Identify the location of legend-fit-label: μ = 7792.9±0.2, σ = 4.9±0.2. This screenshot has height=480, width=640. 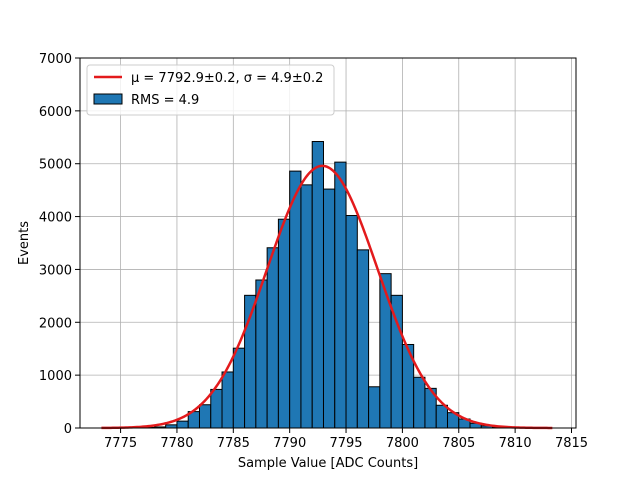
(227, 78).